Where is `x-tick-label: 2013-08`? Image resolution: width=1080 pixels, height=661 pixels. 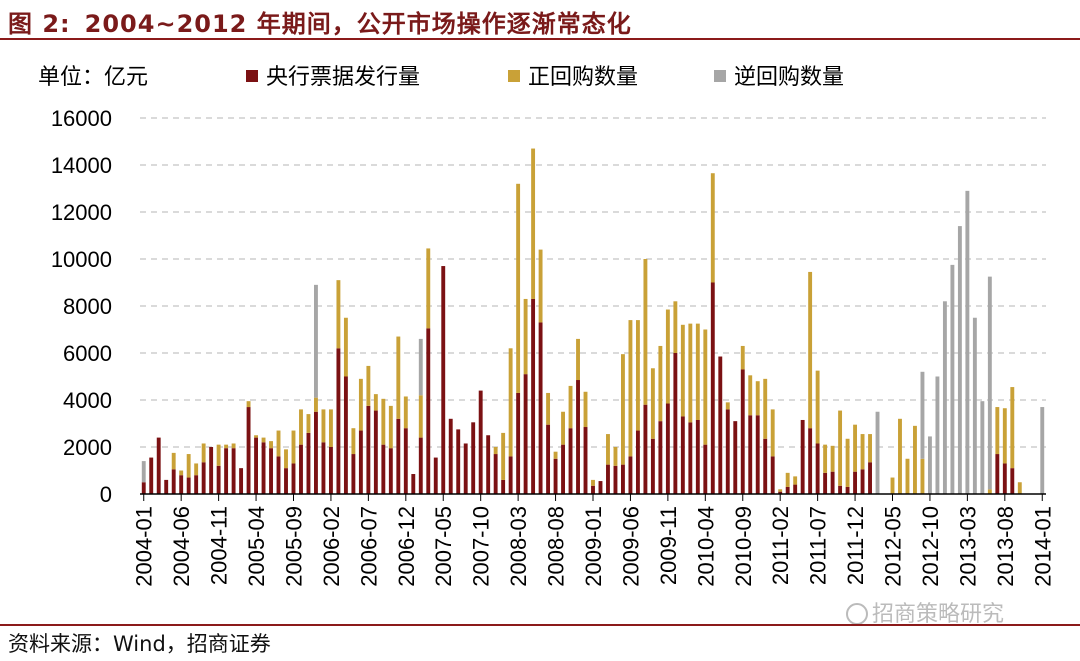
x-tick-label: 2013-08 is located at coordinates (1005, 546).